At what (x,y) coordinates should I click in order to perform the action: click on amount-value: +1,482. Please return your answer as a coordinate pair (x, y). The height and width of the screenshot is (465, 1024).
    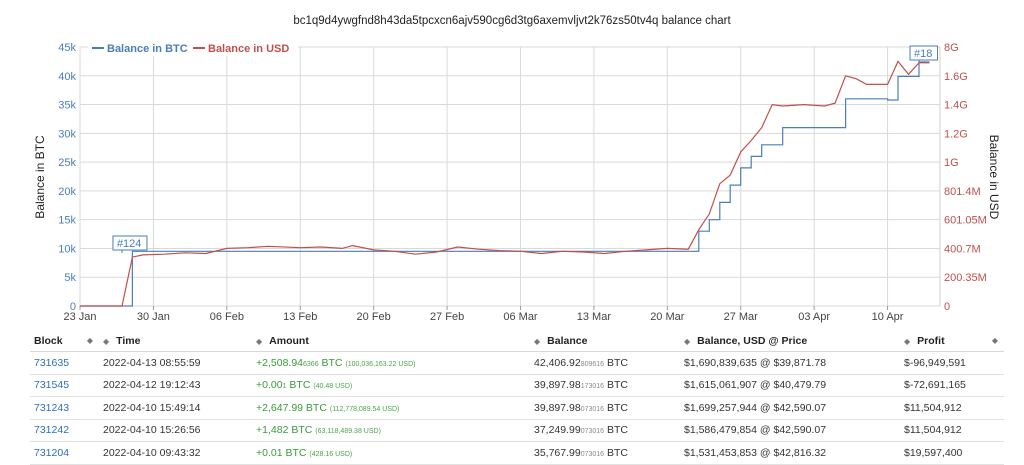
    Looking at the image, I should click on (272, 430).